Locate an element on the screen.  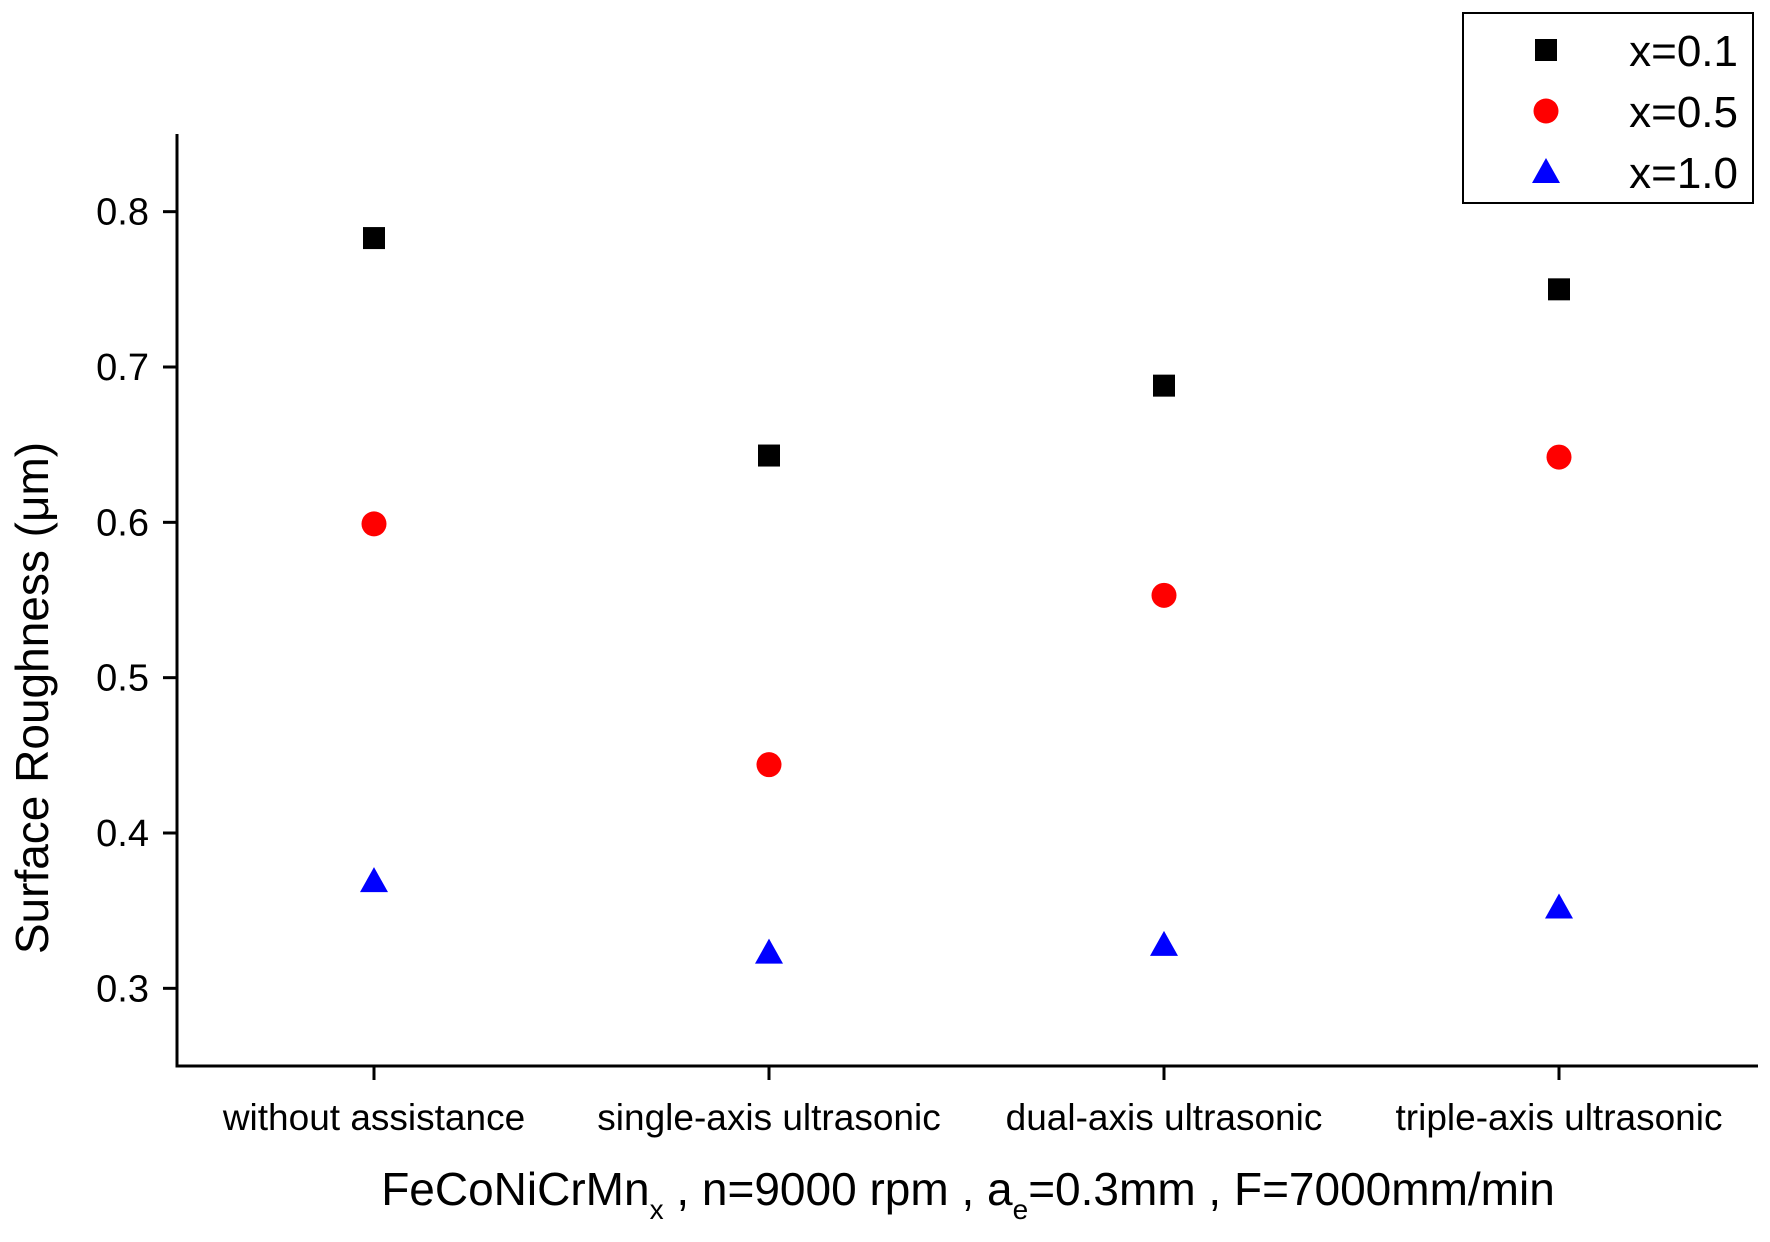
x-label-base-sub: x is located at coordinates (657, 1209).